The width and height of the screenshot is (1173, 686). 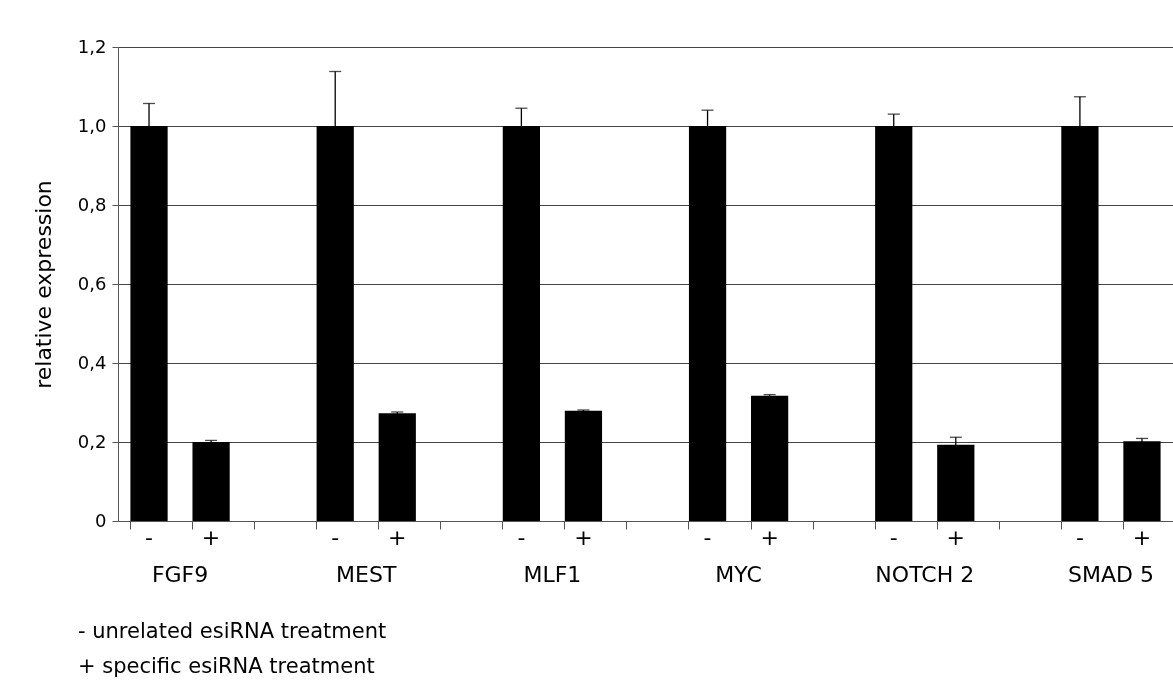 What do you see at coordinates (92, 362) in the screenshot?
I see `y-tick-label: 0,4` at bounding box center [92, 362].